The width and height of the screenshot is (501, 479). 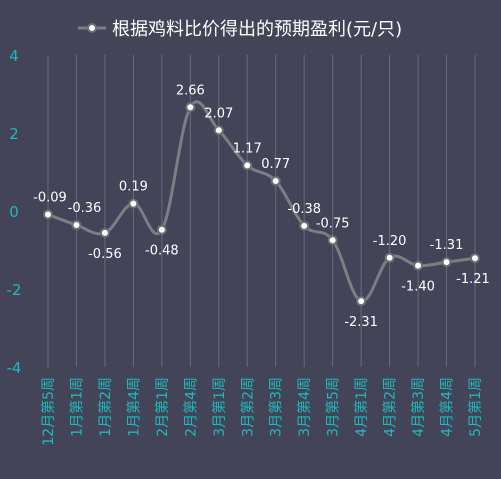 What do you see at coordinates (447, 407) in the screenshot?
I see `x-tick-label: 4月第4周` at bounding box center [447, 407].